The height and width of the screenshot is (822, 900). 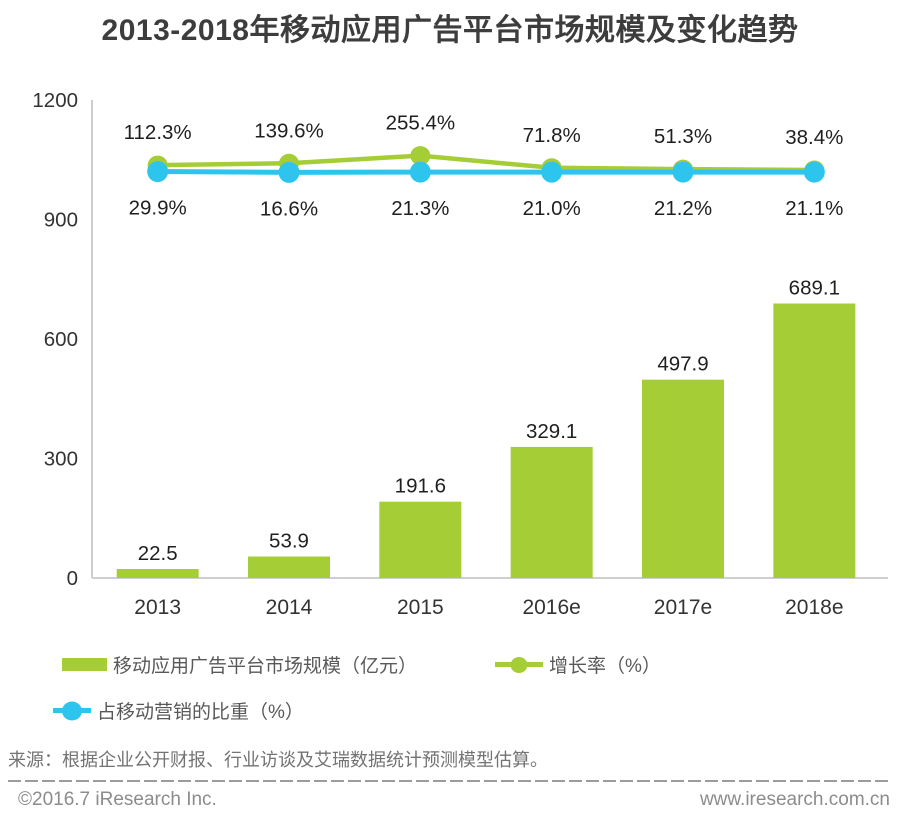 I want to click on y-tick-label: 0, so click(x=72, y=578).